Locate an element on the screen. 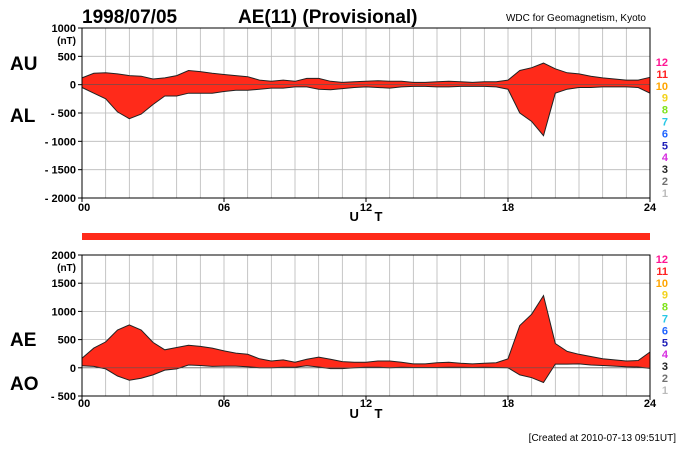  envelope-area is located at coordinates (366, 99).